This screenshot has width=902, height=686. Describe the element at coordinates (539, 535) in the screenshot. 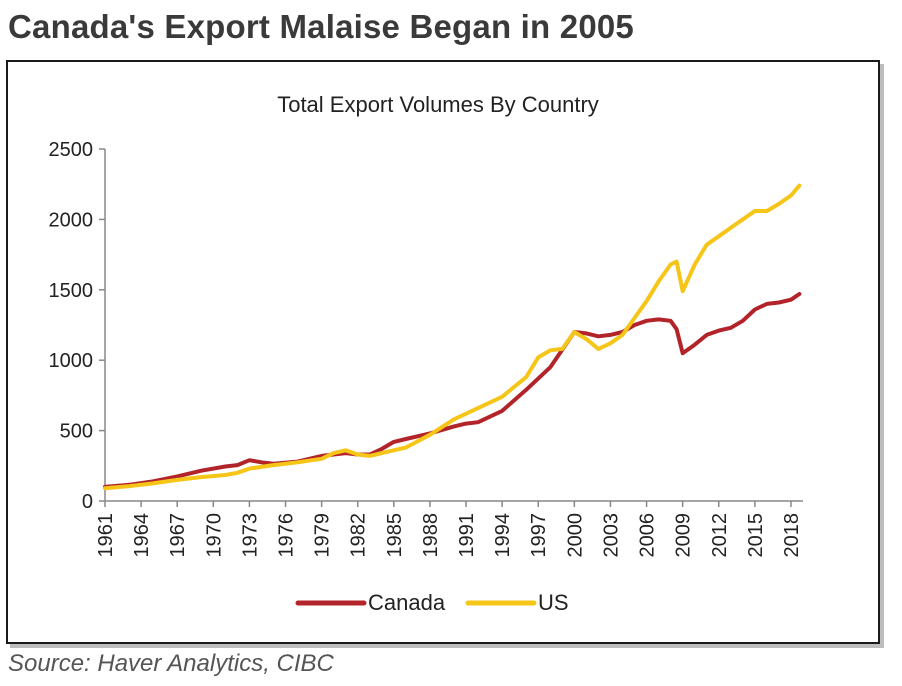

I see `x-tick-label: 1997` at that location.